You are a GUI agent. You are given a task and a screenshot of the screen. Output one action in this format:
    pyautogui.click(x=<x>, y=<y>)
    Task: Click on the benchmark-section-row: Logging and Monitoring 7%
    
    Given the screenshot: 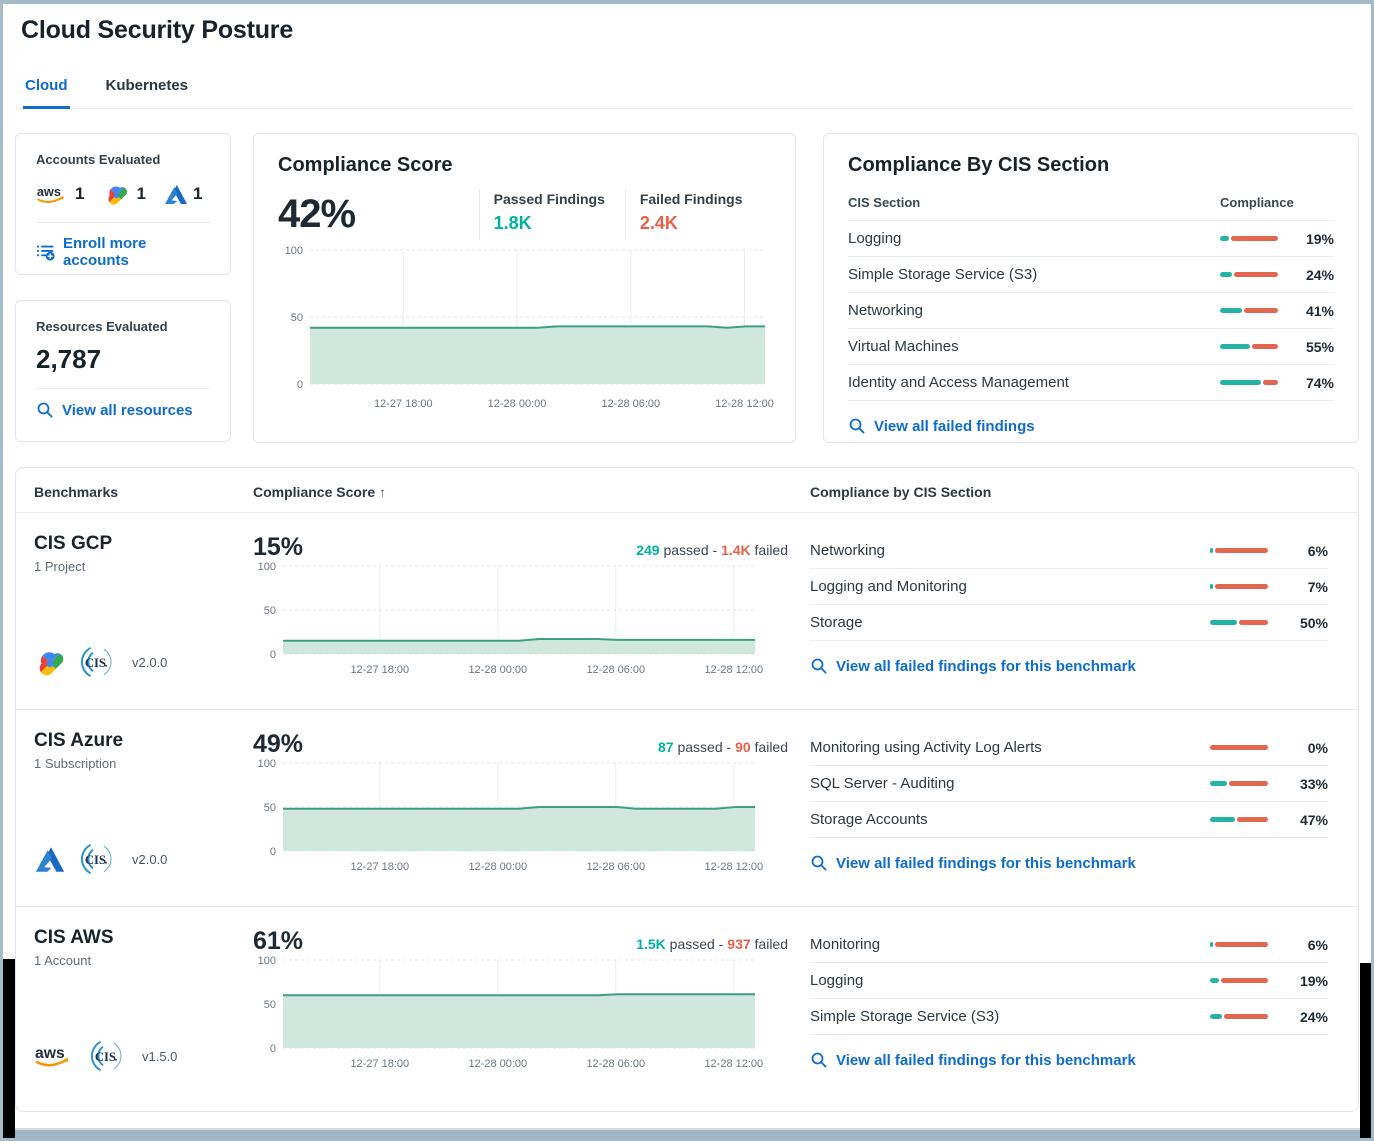 What is the action you would take?
    pyautogui.click(x=1069, y=587)
    